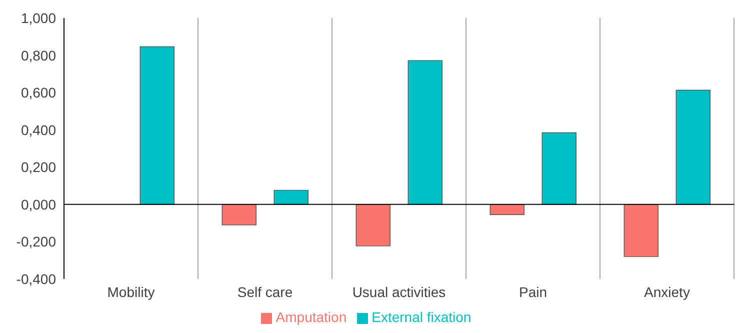 Image resolution: width=744 pixels, height=333 pixels. What do you see at coordinates (422, 317) in the screenshot?
I see `legend-label: External fixation` at bounding box center [422, 317].